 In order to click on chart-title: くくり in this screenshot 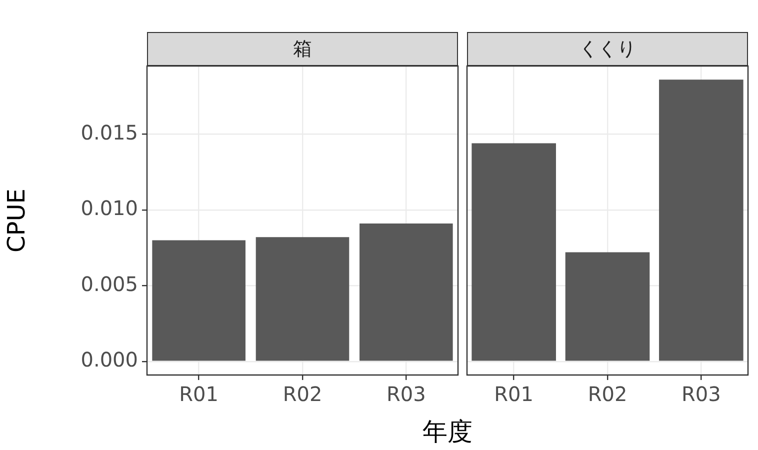, I will do `click(607, 49)`.